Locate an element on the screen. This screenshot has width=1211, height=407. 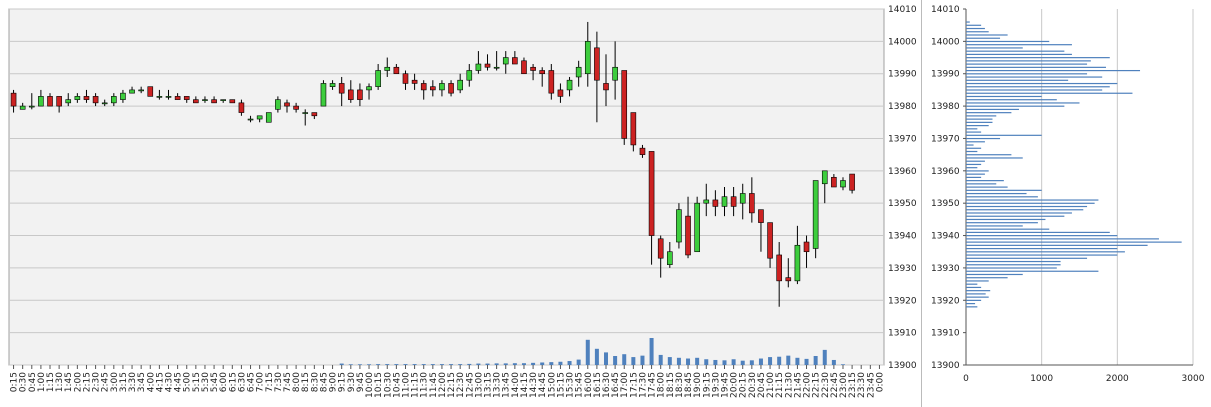
y-tick-label-8: 13980 is located at coordinates (902, 107).